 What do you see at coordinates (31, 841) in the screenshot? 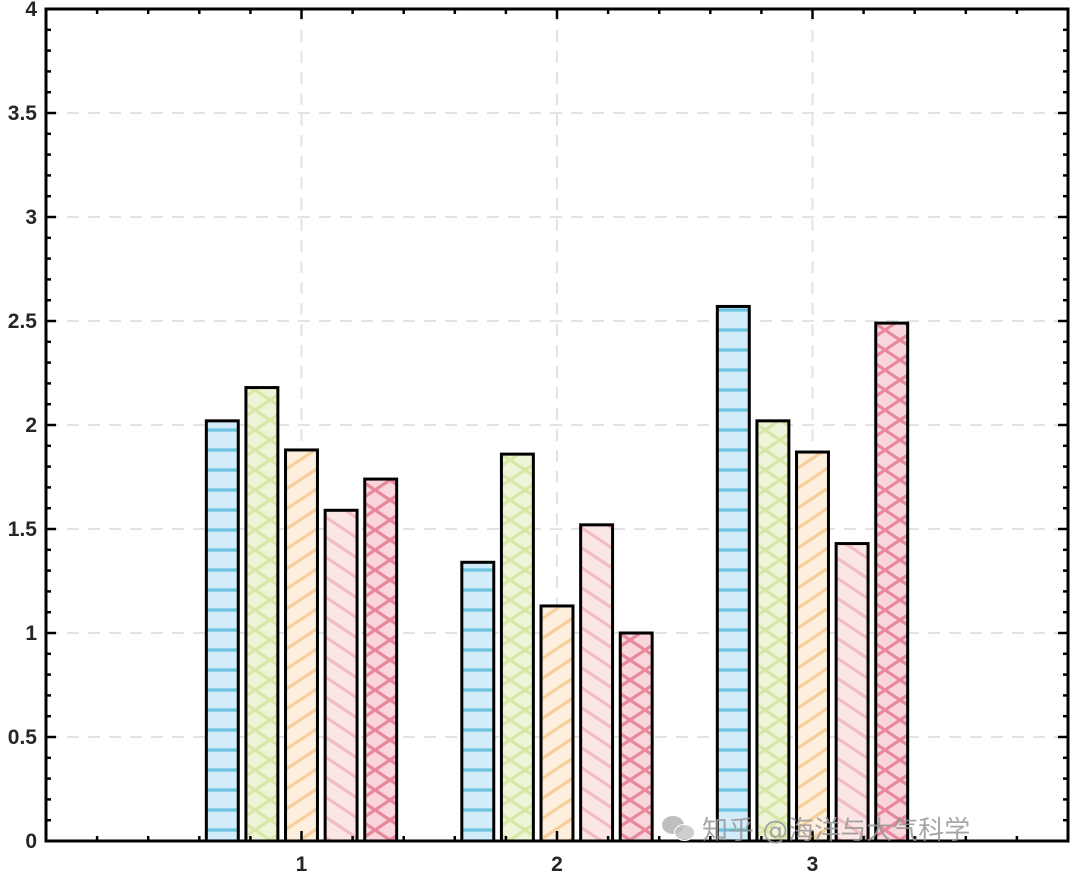
I see `y-tick-label: 0` at bounding box center [31, 841].